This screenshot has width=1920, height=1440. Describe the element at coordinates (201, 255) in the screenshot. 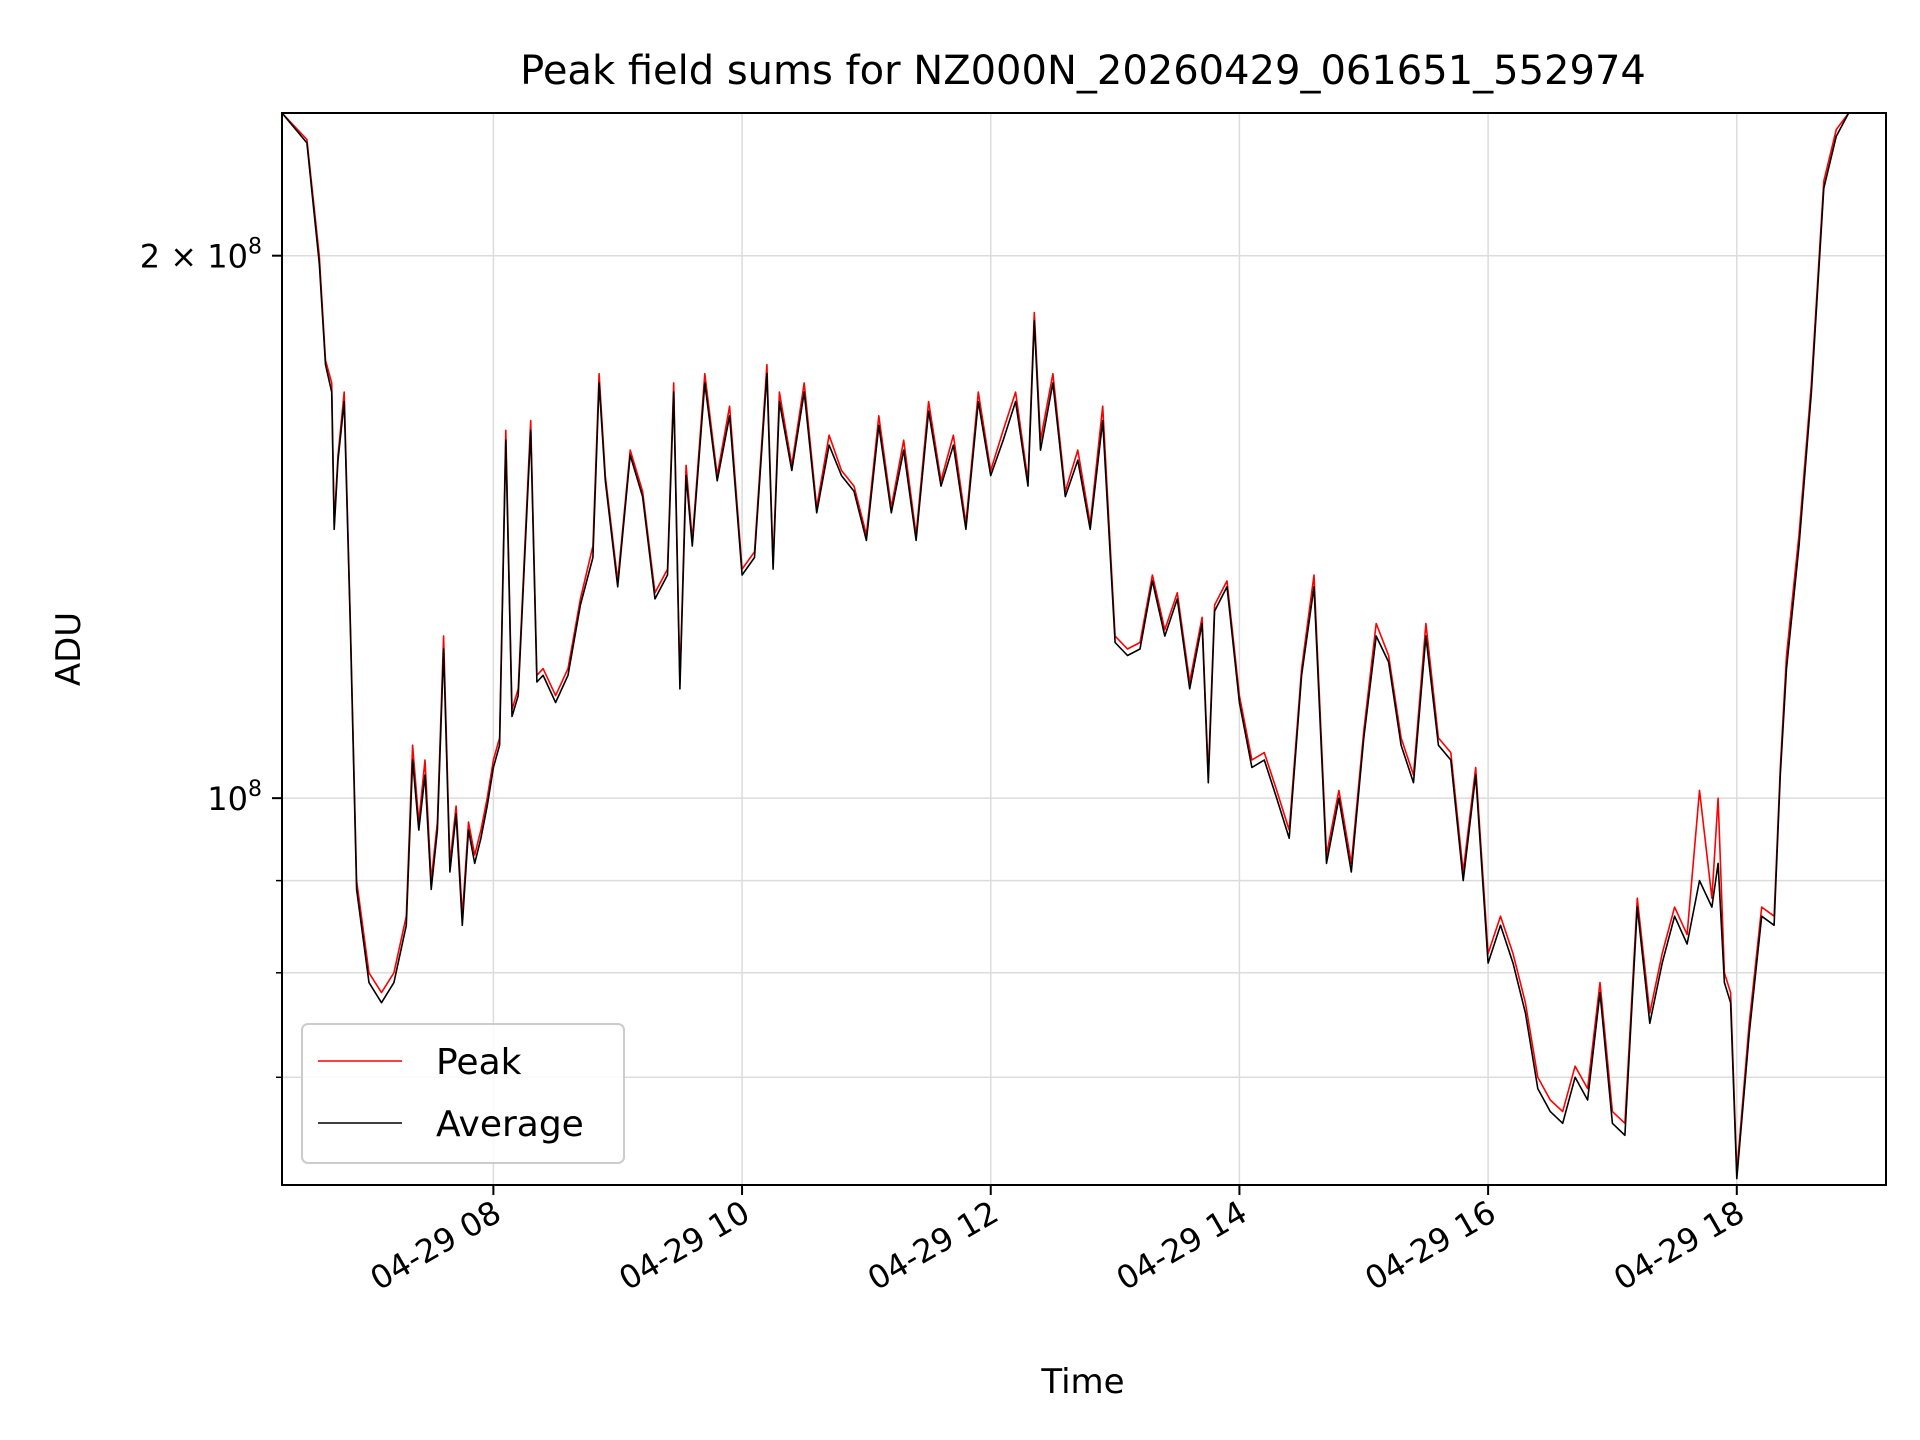

I see `y-tick-label: 2 × 108` at that location.